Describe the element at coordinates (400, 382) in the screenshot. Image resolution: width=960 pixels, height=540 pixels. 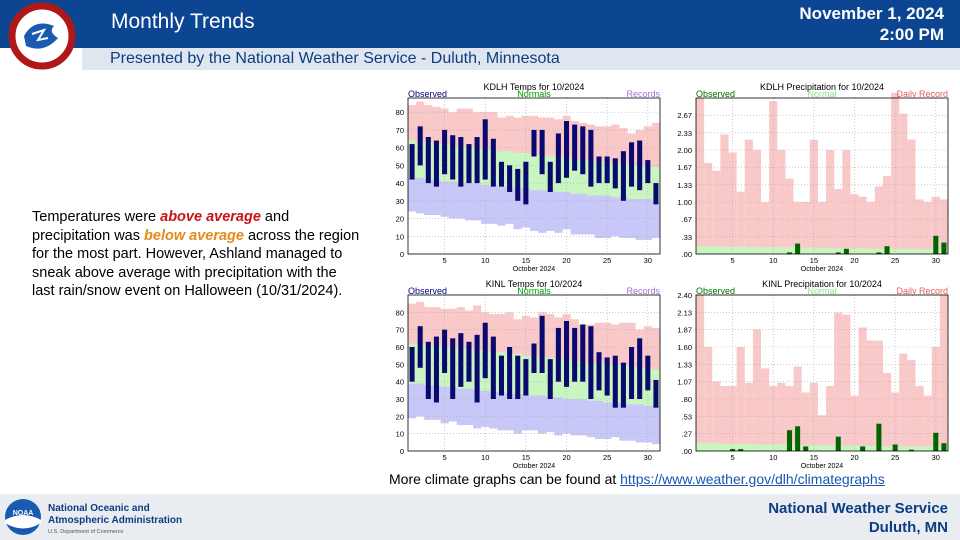
I see `y-tick-label: 40` at that location.